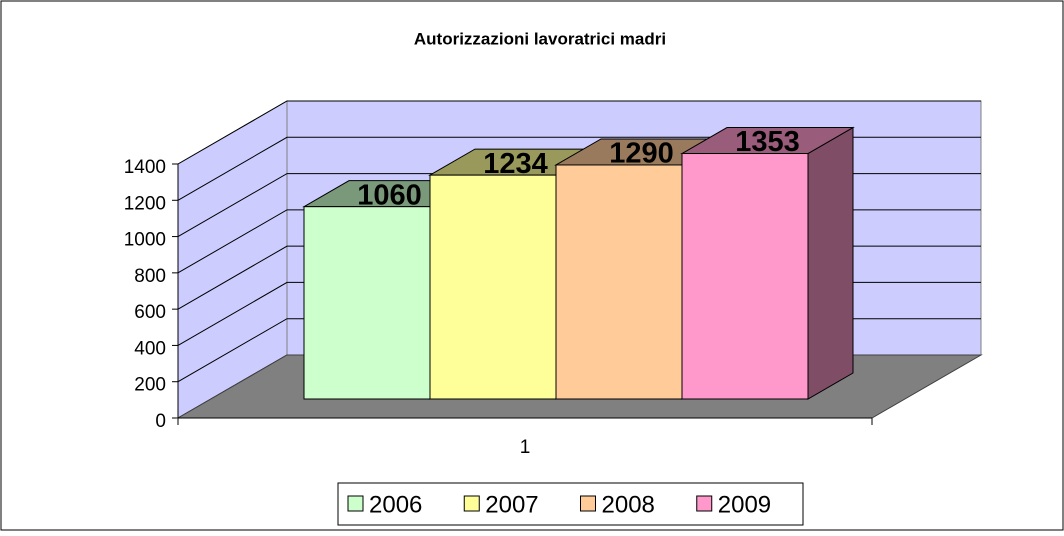 The image size is (1064, 536). Describe the element at coordinates (150, 385) in the screenshot. I see `y-tick-label: 200` at that location.